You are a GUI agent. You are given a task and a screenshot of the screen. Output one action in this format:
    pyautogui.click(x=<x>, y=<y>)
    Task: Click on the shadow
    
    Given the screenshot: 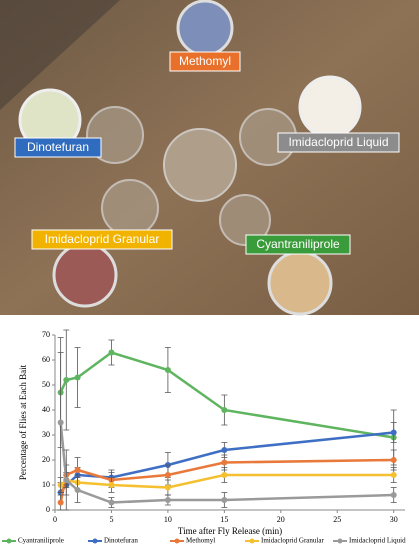 What is the action you would take?
    pyautogui.click(x=60, y=55)
    